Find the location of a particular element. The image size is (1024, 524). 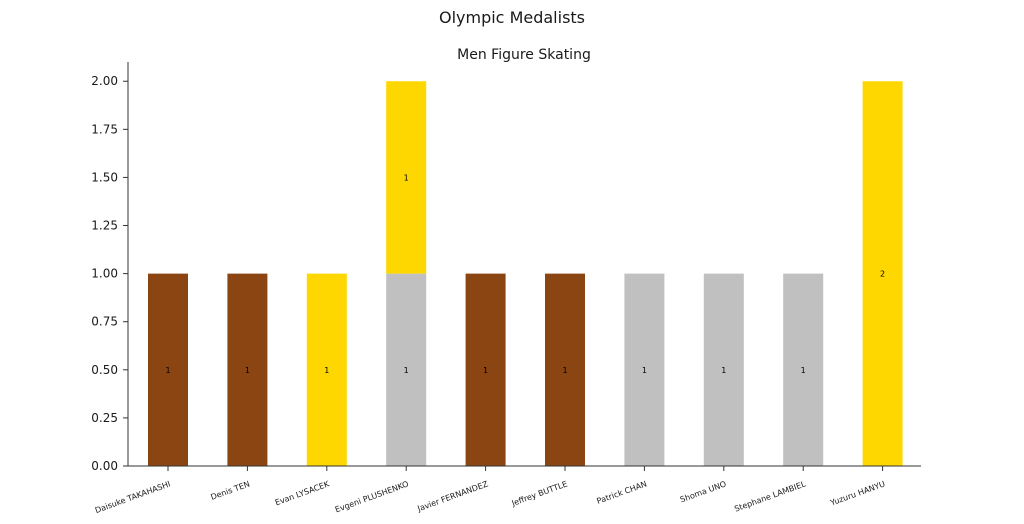

x-tick-label: Javier FERNANDEZ is located at coordinates (452, 496).